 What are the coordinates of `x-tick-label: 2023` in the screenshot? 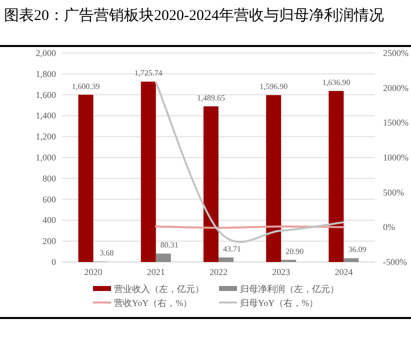 It's located at (281, 272).